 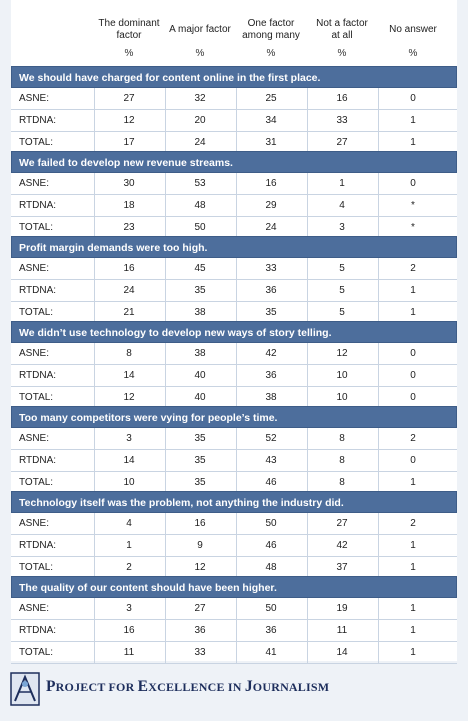 I want to click on table-cell: 32, so click(x=200, y=98).